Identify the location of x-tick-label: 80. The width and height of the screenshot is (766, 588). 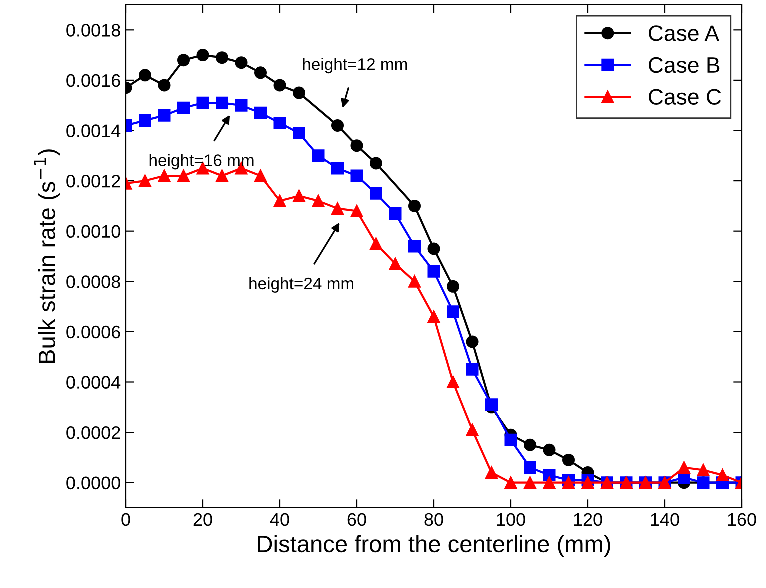
(434, 519).